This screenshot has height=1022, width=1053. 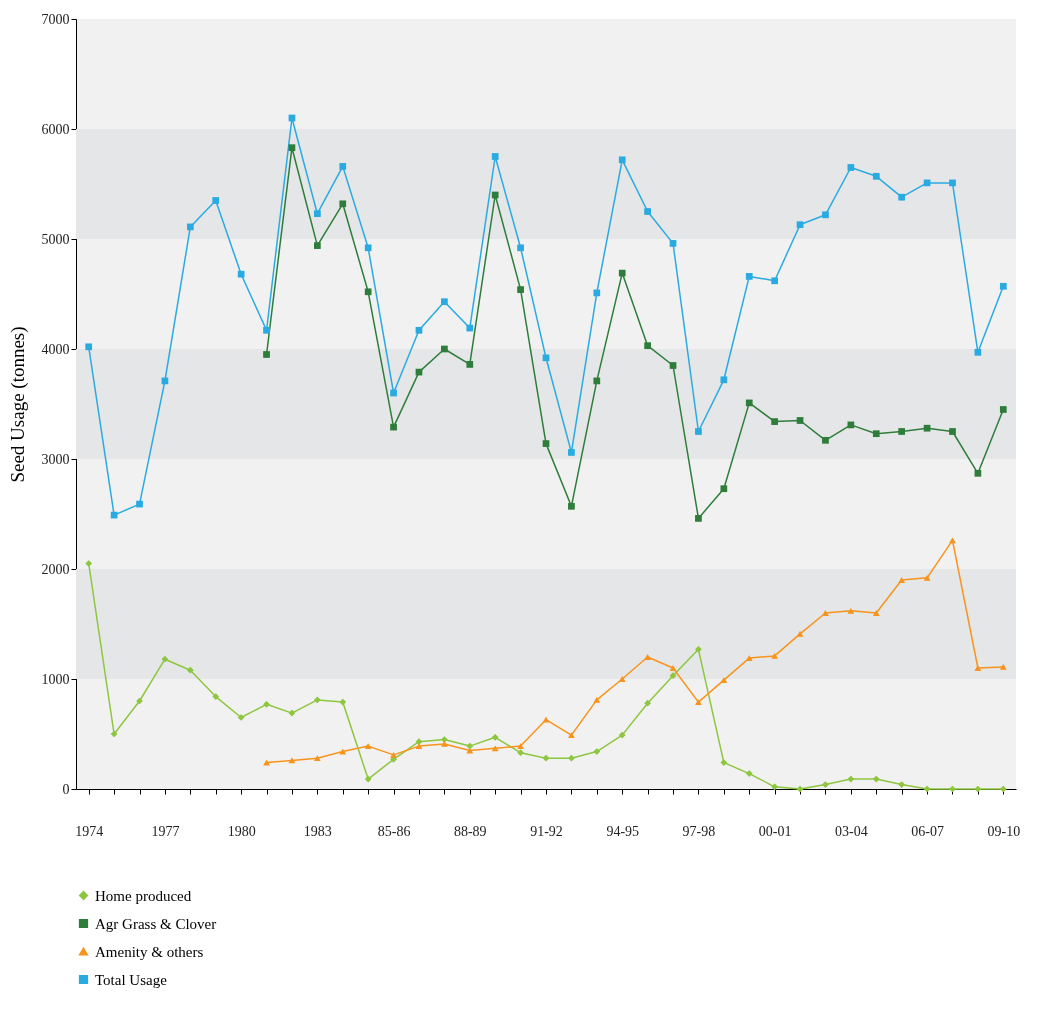 I want to click on legend-label: Amenity & others, so click(x=149, y=951).